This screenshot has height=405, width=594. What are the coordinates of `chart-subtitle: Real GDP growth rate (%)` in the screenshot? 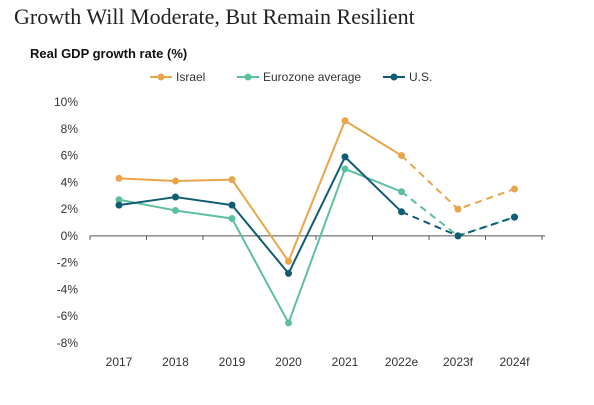 It's located at (109, 53).